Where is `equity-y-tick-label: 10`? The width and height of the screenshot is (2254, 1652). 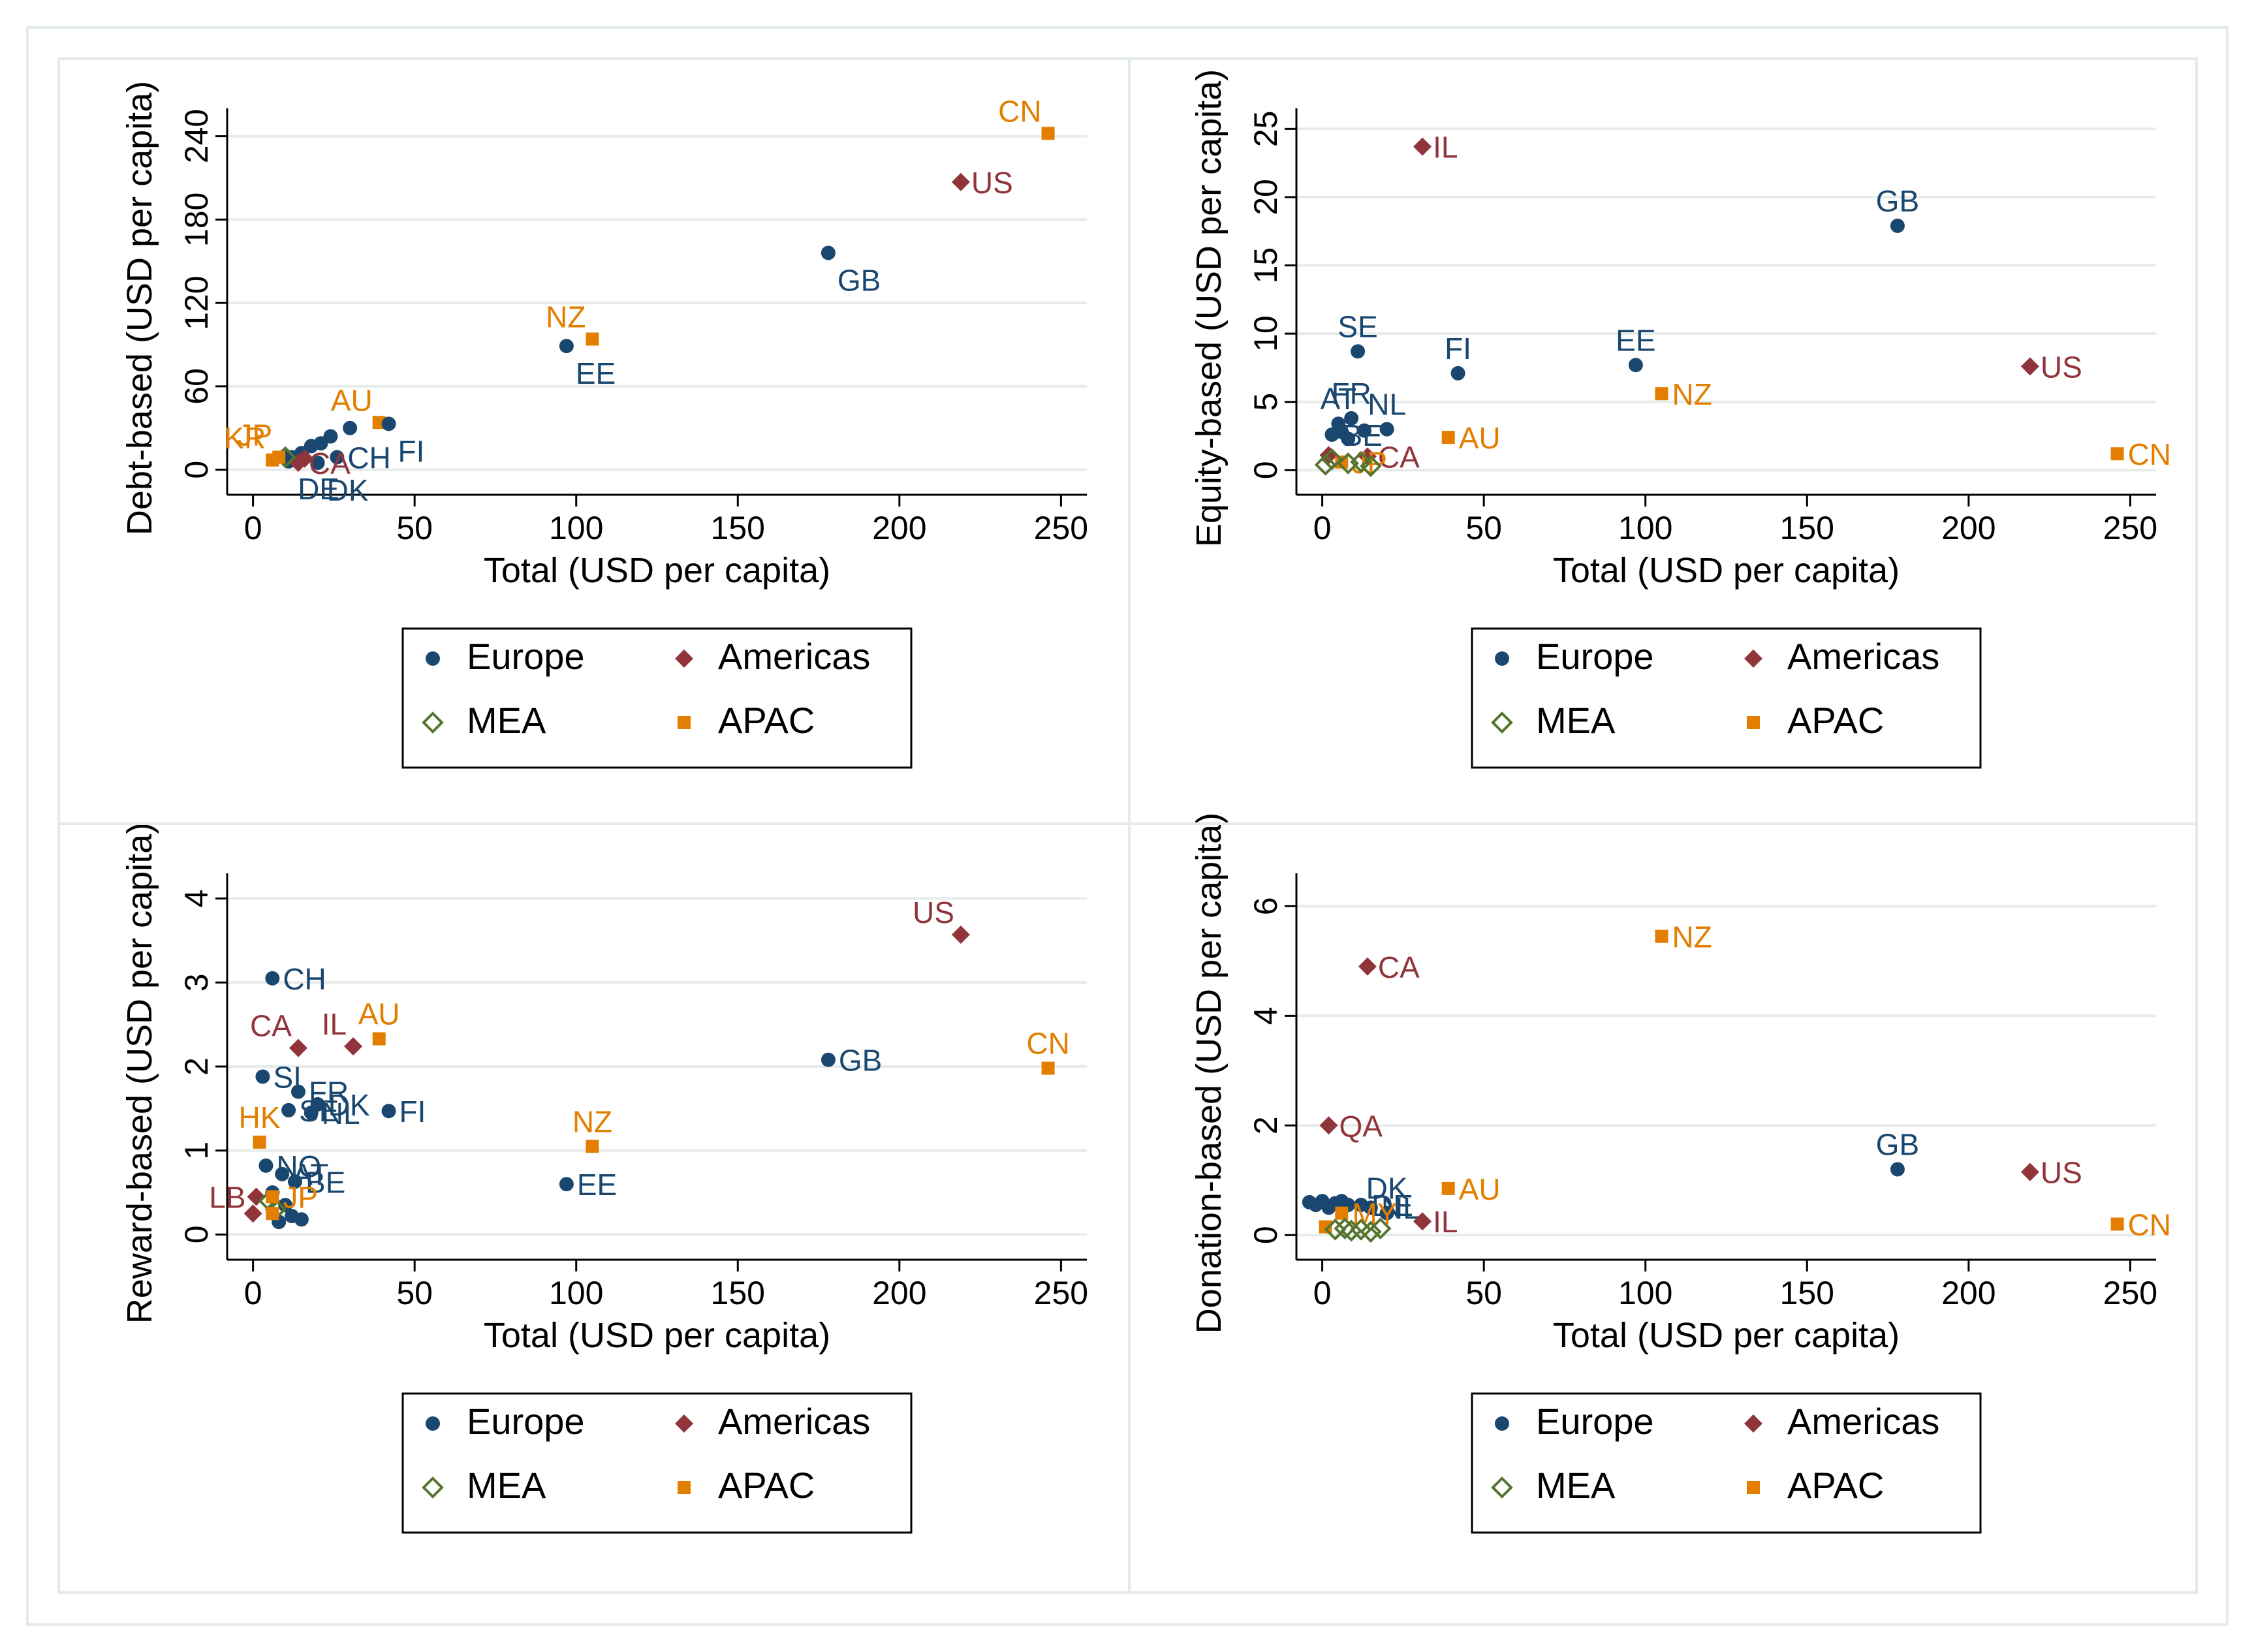 equity-y-tick-label: 10 is located at coordinates (1265, 333).